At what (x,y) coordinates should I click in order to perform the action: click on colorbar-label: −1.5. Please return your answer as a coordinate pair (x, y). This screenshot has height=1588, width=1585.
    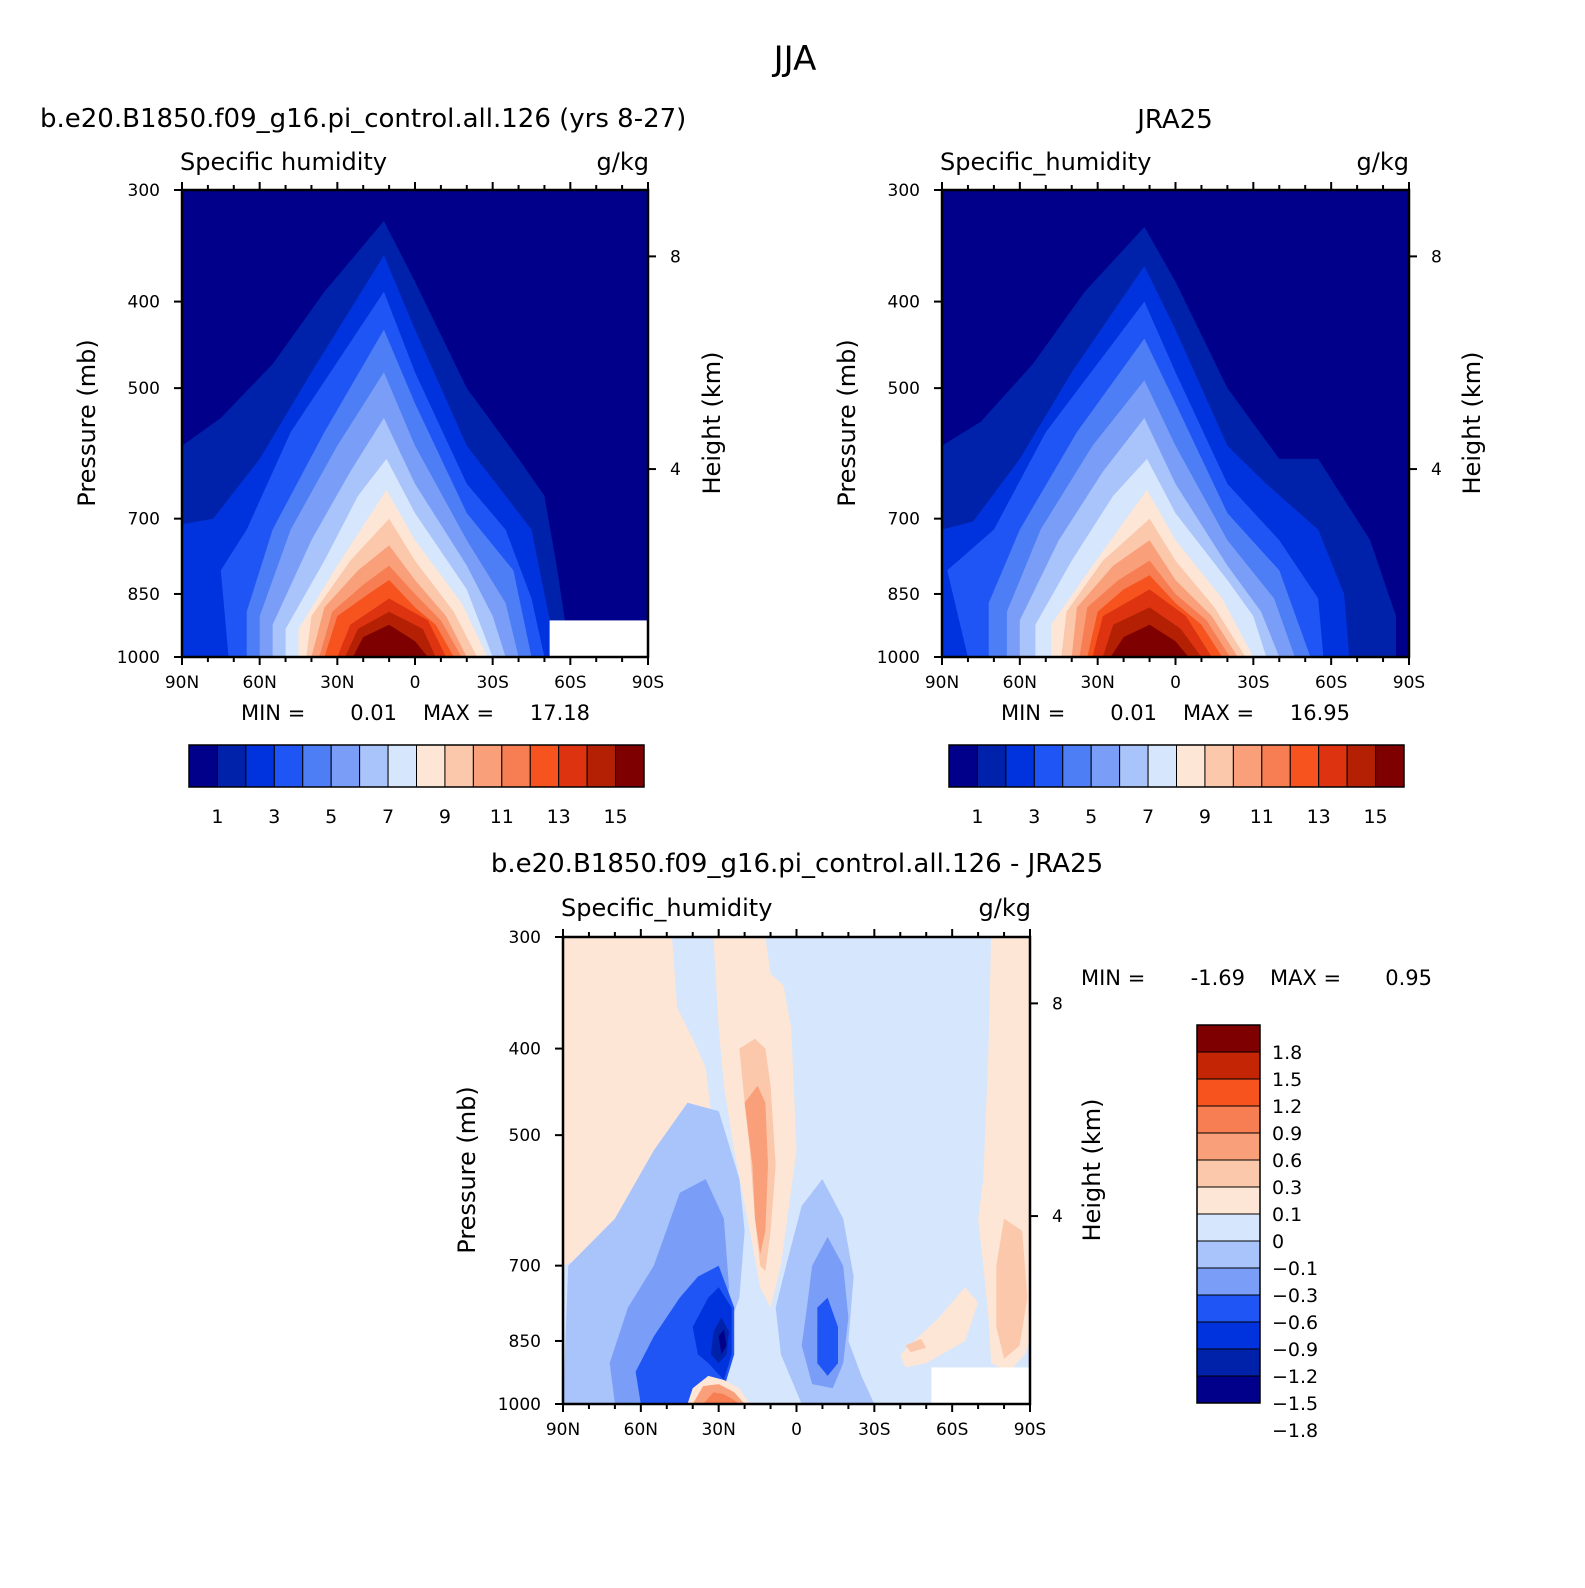
    Looking at the image, I should click on (1295, 1404).